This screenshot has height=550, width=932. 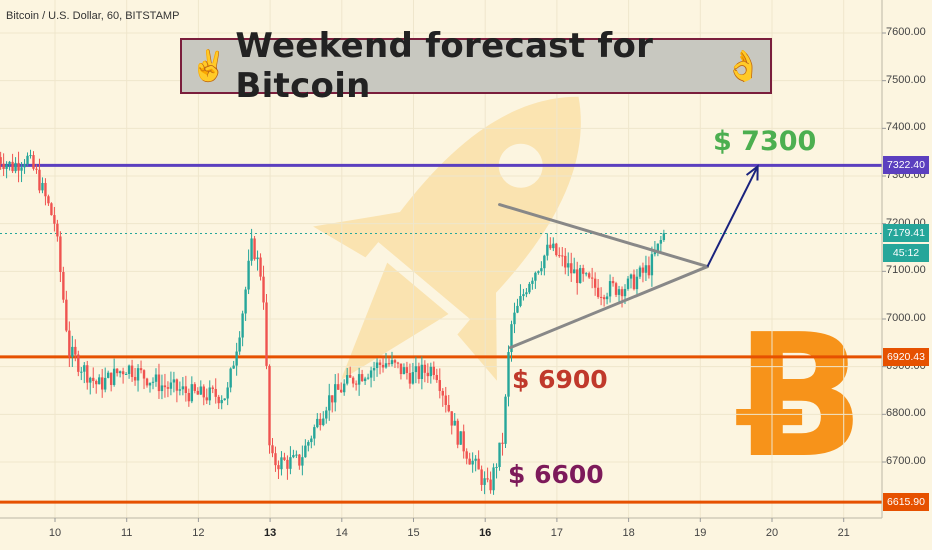 I want to click on rocket-watermark, so click(x=447, y=238).